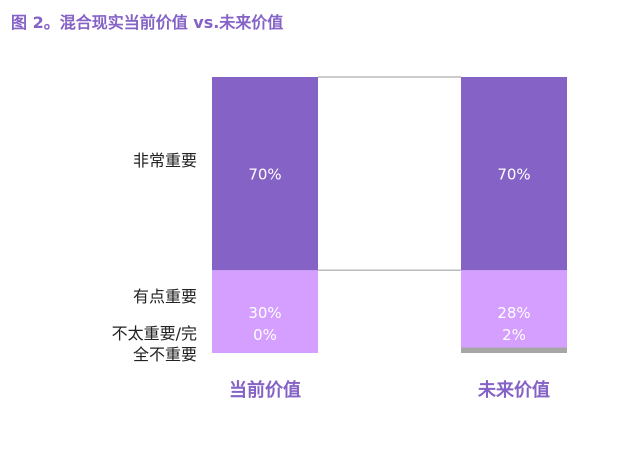 The width and height of the screenshot is (641, 464). I want to click on legend-label-somewhat-important: 有点重要, so click(164, 296).